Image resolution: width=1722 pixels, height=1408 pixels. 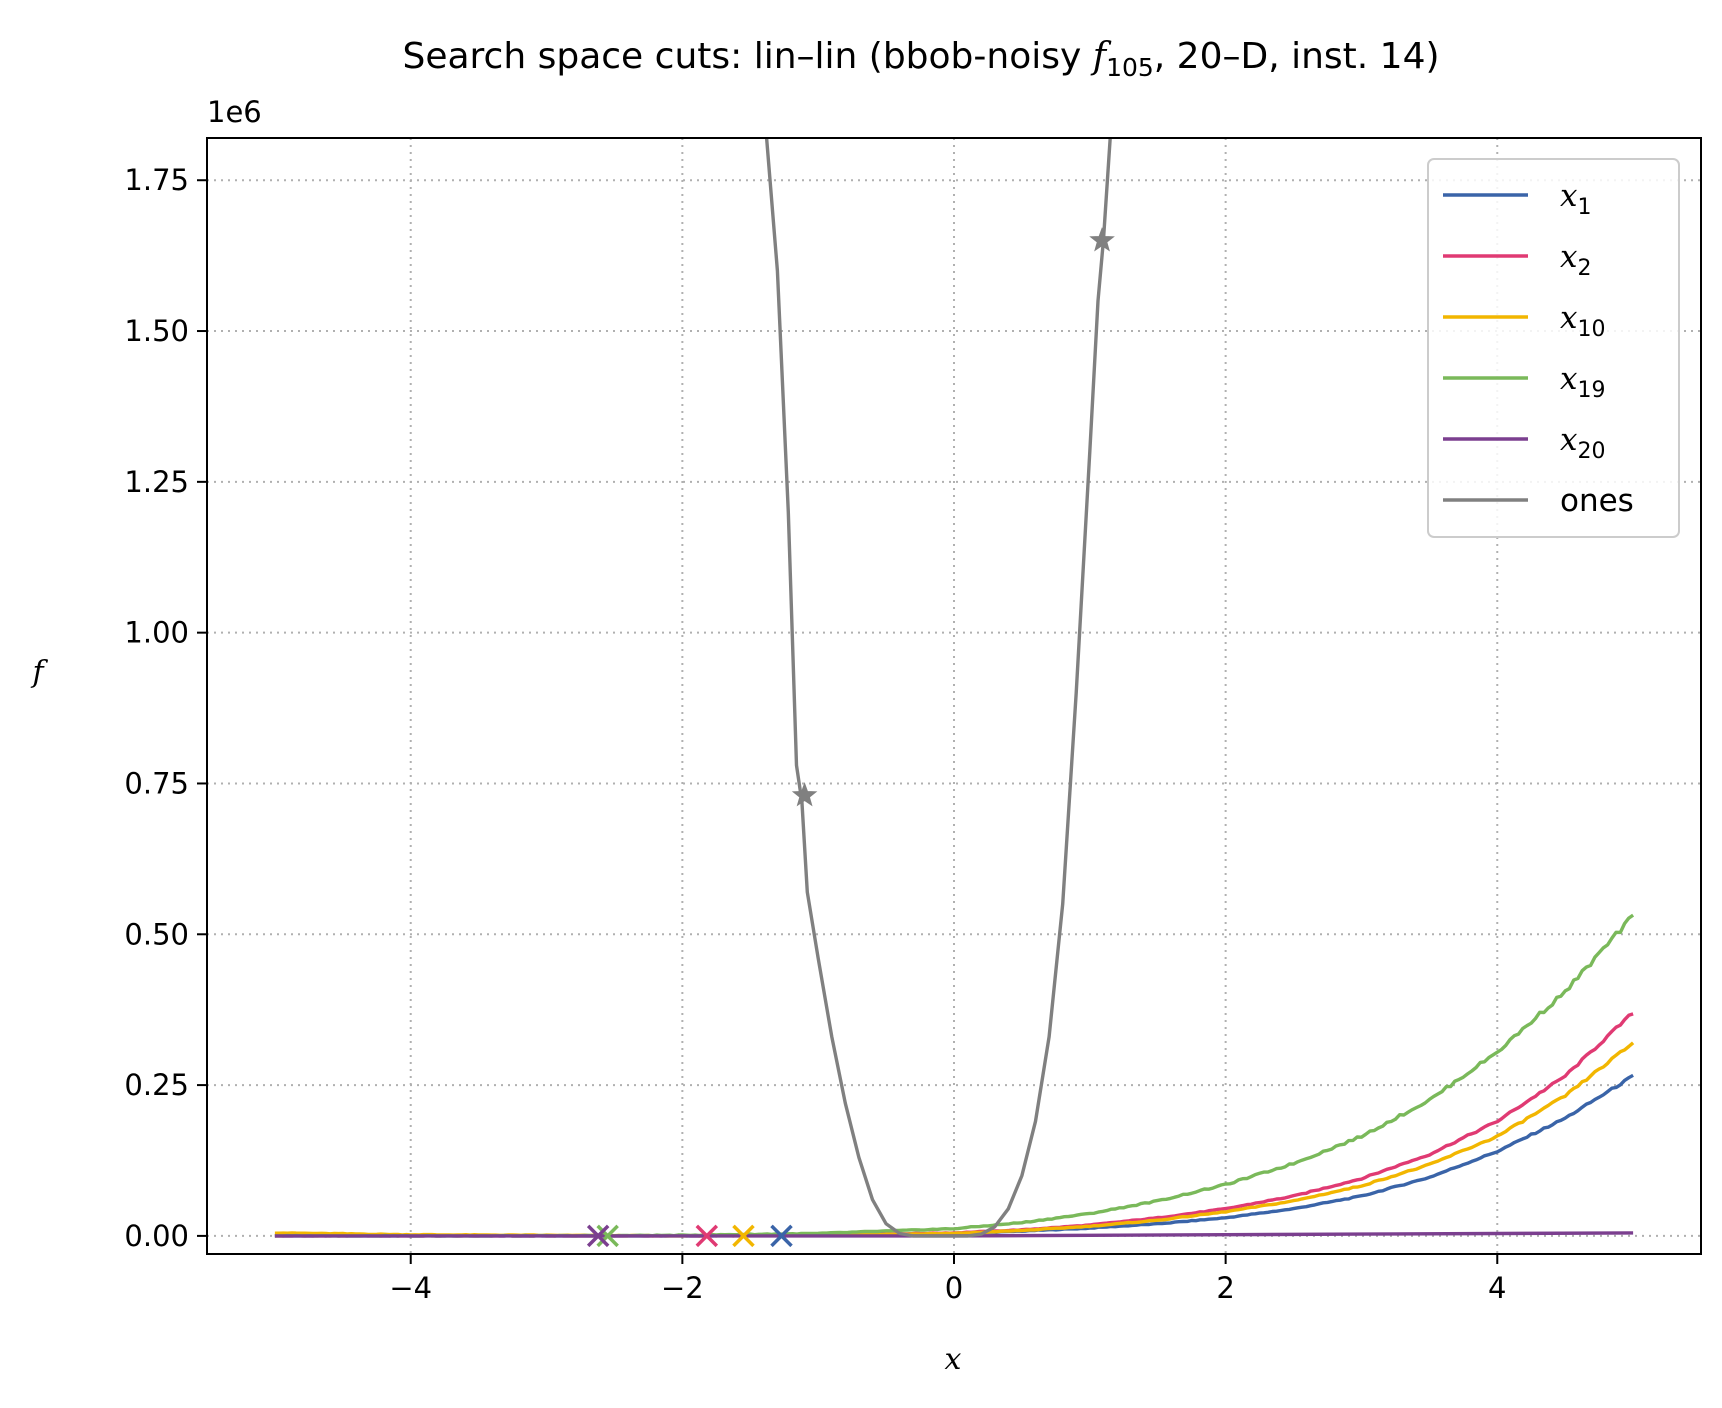 I want to click on y-axis-label: f, so click(x=39, y=672).